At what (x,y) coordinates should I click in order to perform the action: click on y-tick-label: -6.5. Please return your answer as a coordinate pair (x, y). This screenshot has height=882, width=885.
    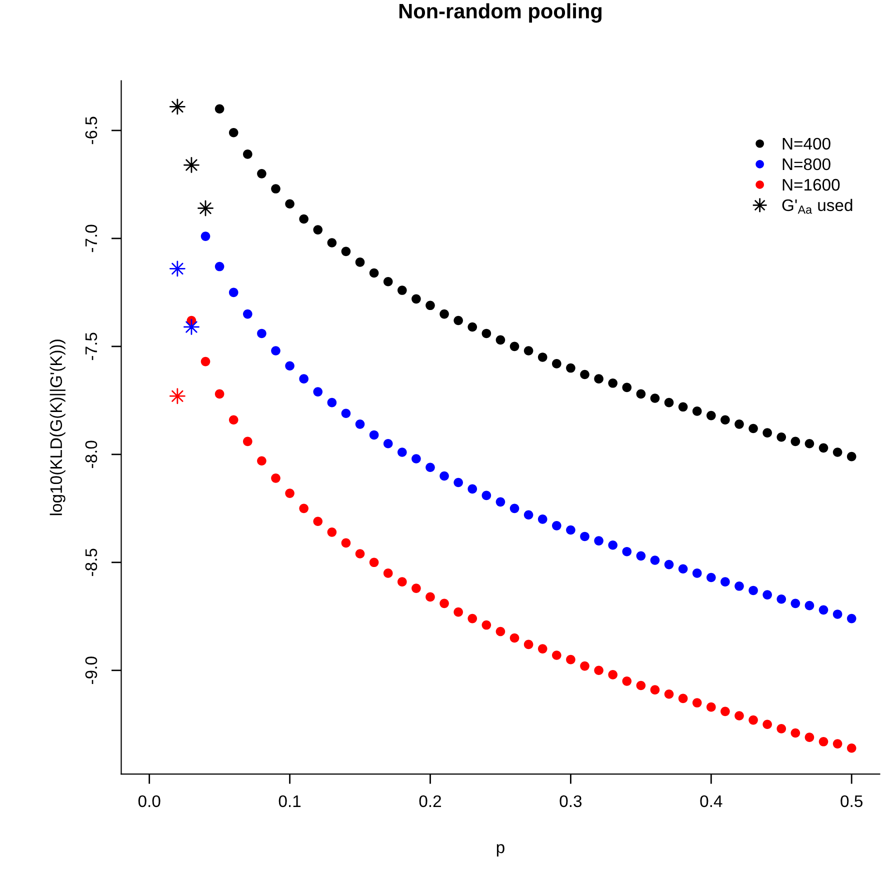
    Looking at the image, I should click on (91, 130).